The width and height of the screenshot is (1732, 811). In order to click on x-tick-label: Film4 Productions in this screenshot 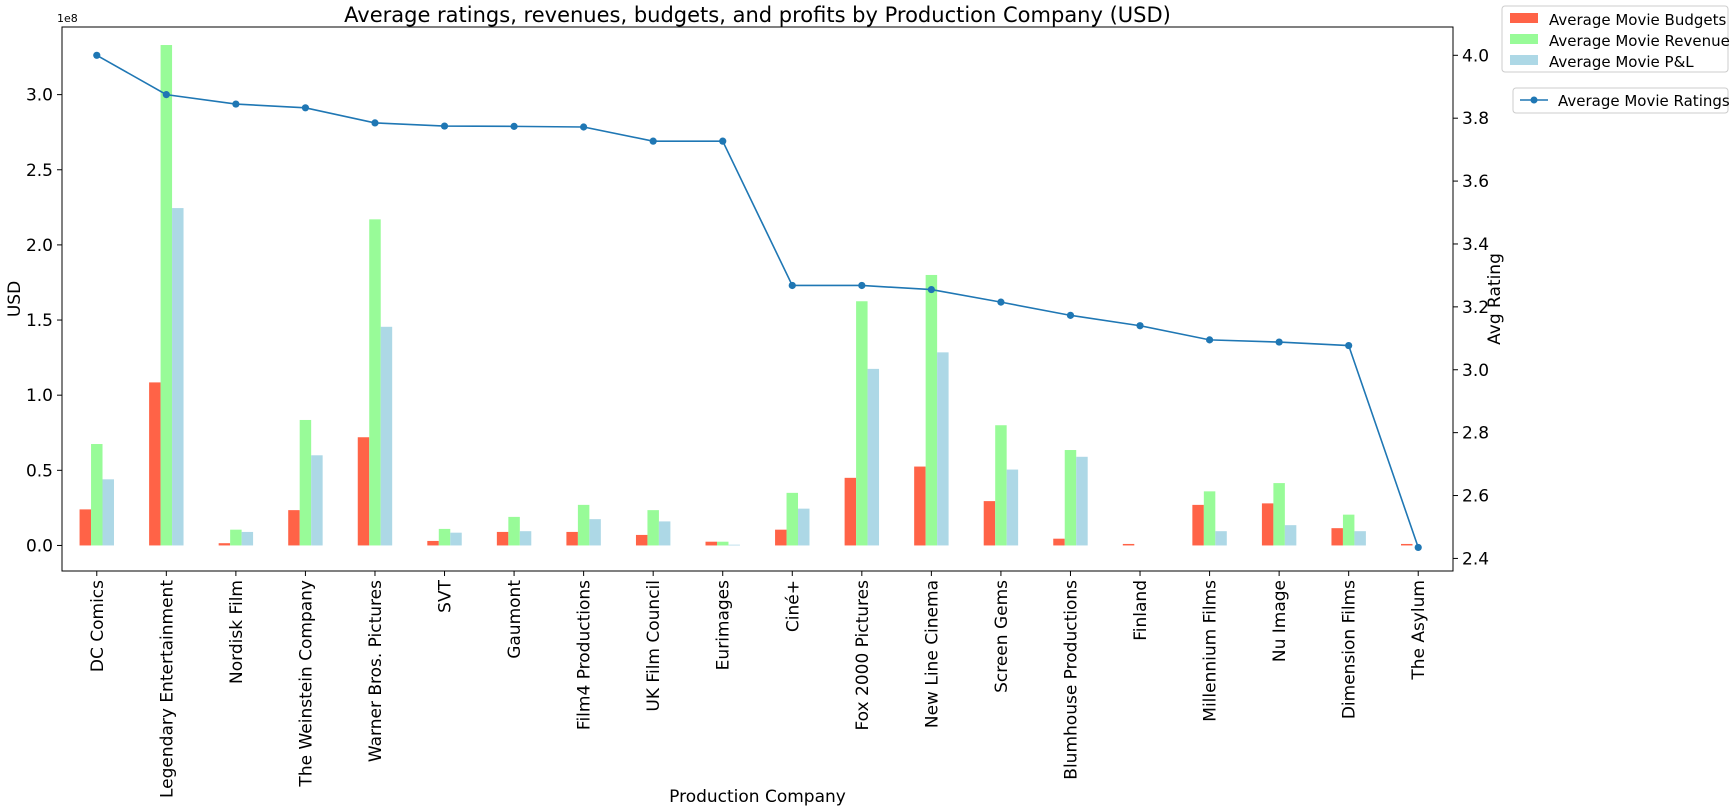, I will do `click(585, 655)`.